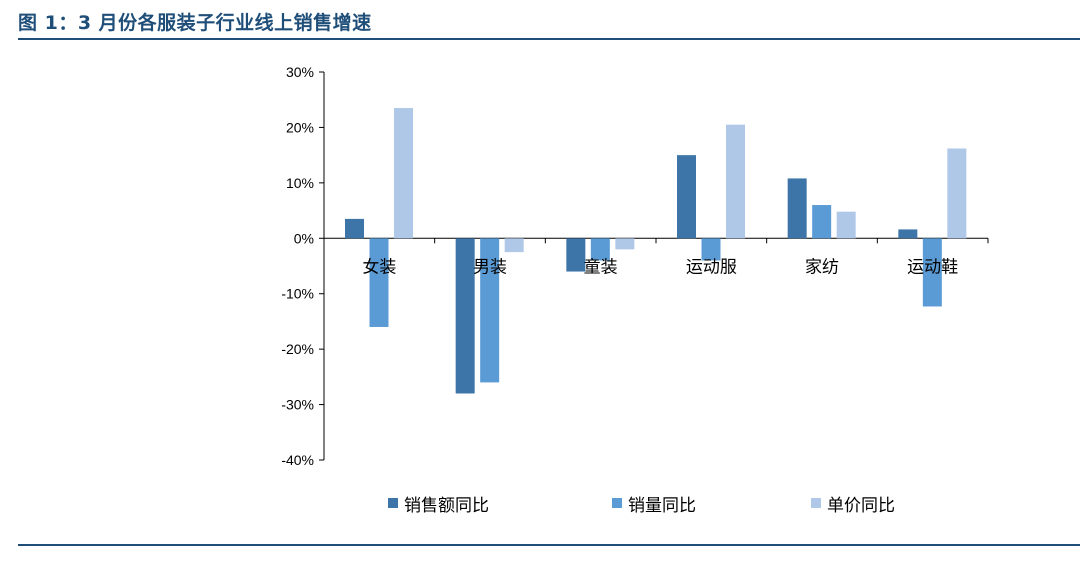 The image size is (1080, 573). What do you see at coordinates (861, 506) in the screenshot?
I see `legend-label: 单价同比` at bounding box center [861, 506].